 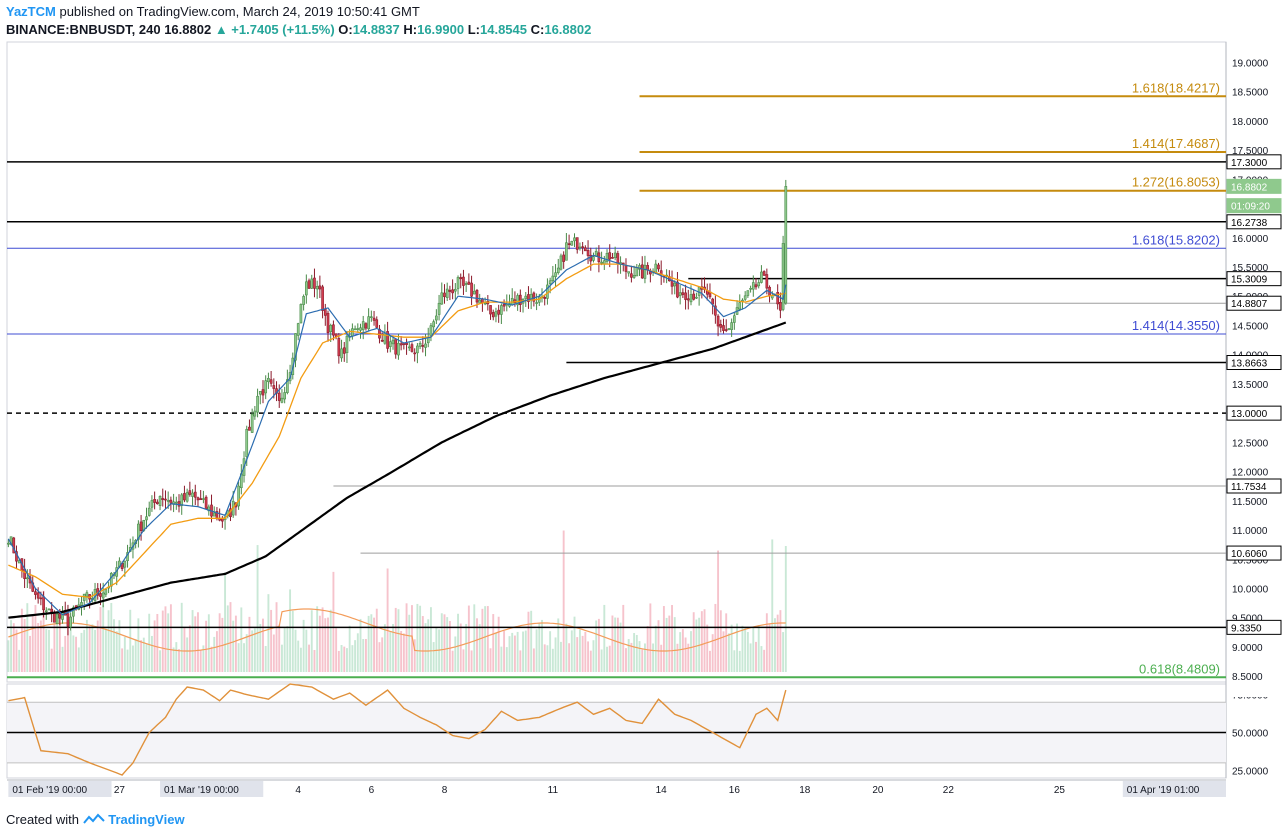 What do you see at coordinates (1249, 554) in the screenshot?
I see `price-tag-label: 10.6060` at bounding box center [1249, 554].